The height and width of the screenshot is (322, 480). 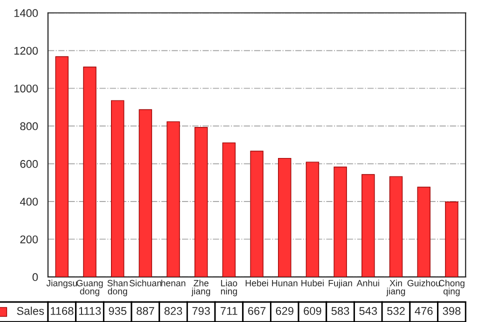 I want to click on data-label: 1113, so click(x=90, y=311).